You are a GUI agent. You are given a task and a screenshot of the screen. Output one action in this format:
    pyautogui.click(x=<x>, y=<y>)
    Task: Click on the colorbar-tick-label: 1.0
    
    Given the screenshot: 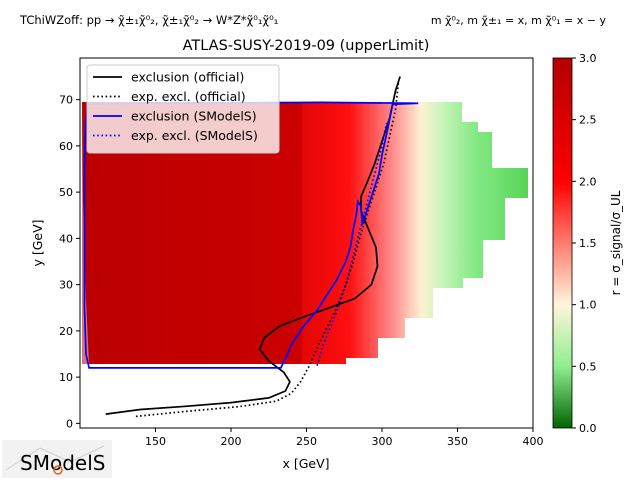 What is the action you would take?
    pyautogui.click(x=588, y=305)
    